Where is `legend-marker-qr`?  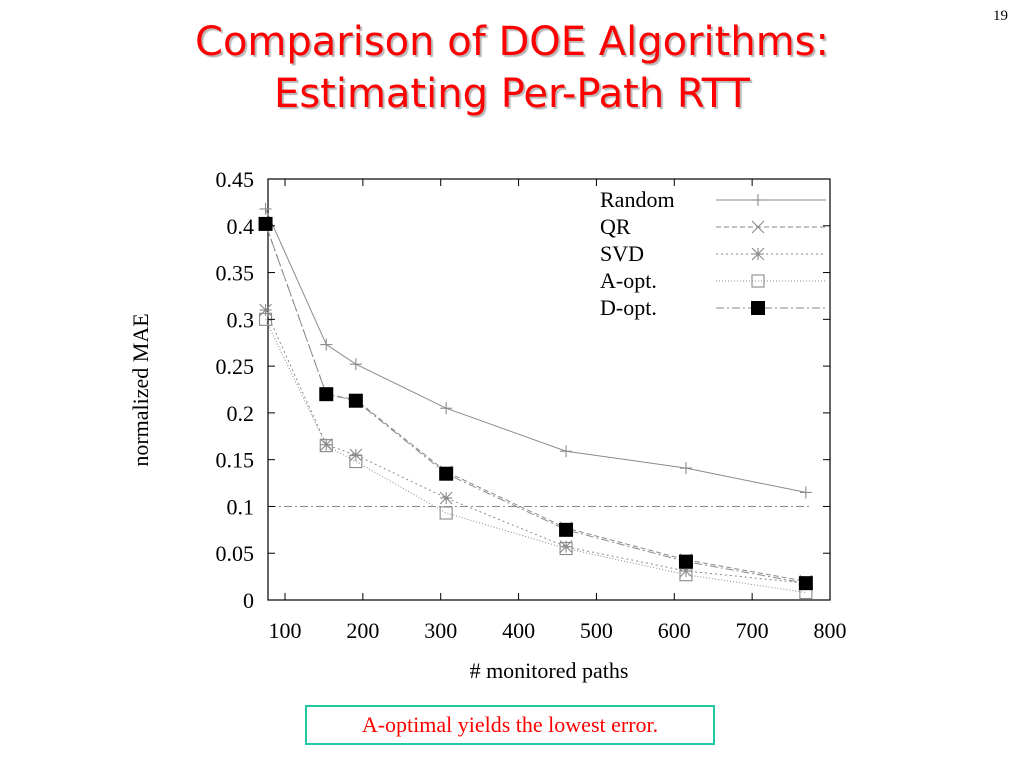 legend-marker-qr is located at coordinates (758, 227).